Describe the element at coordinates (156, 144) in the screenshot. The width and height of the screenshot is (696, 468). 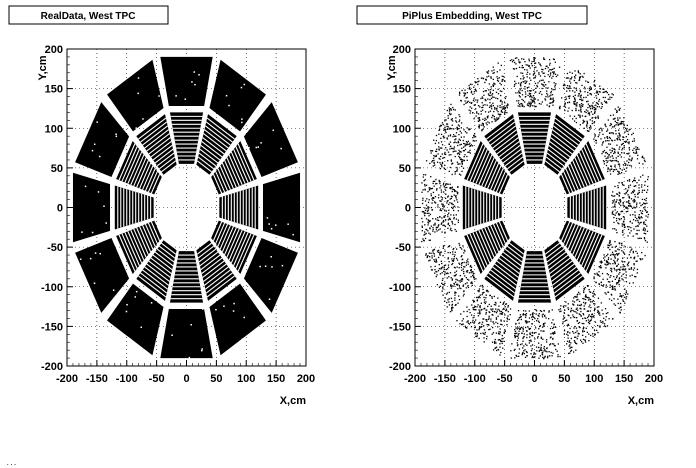
I see `inner-sector` at that location.